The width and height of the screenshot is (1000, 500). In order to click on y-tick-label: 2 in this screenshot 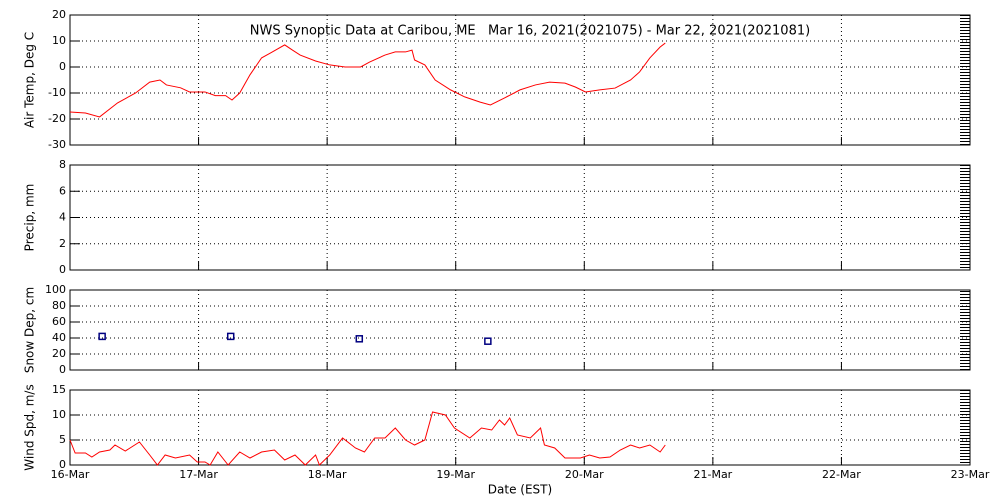, I will do `click(62, 243)`.